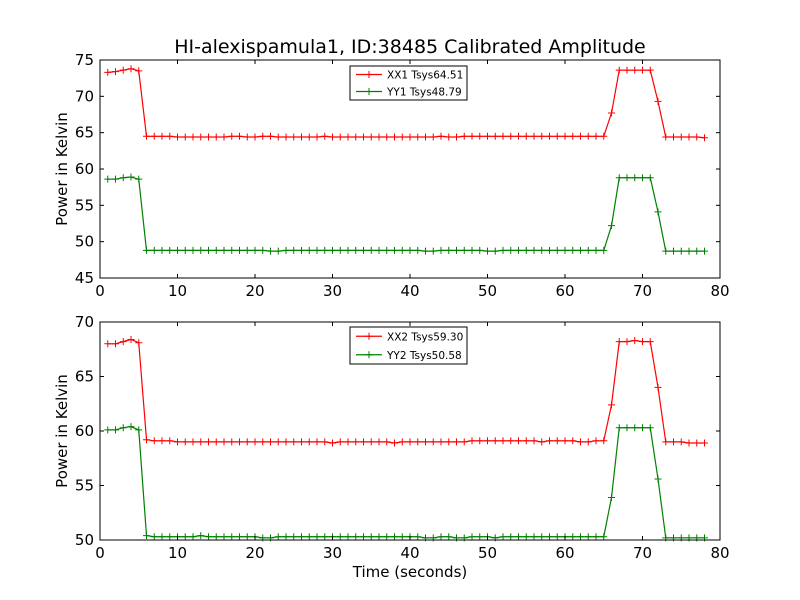 This screenshot has width=800, height=600. Describe the element at coordinates (84, 486) in the screenshot. I see `y-tick-label: 55` at that location.